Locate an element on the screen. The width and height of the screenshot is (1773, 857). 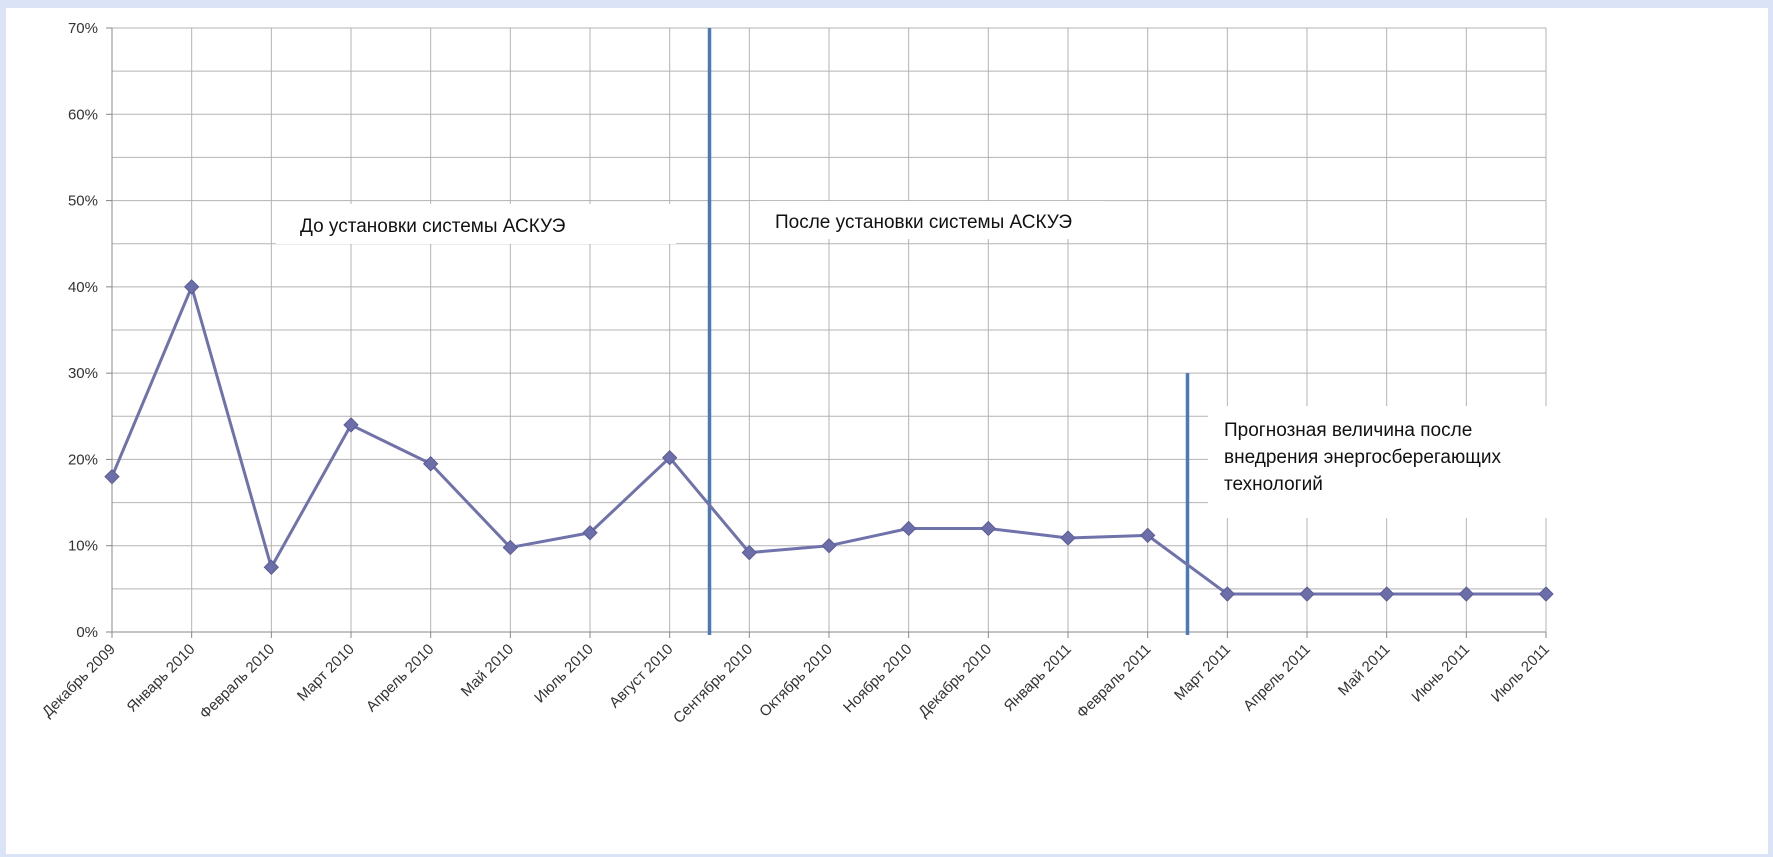
y-tick-label: 20% is located at coordinates (83, 459).